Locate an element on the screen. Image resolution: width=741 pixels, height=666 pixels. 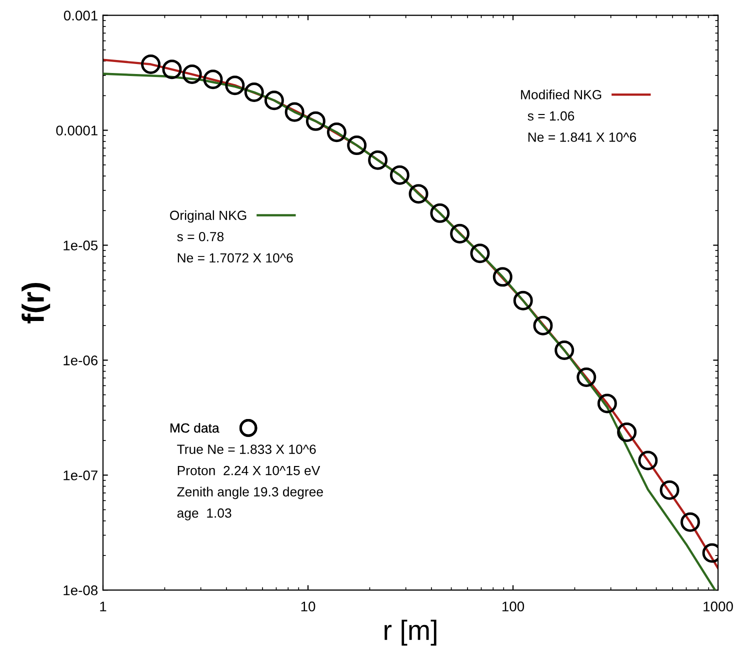
annotation: s = 1.06 is located at coordinates (551, 116).